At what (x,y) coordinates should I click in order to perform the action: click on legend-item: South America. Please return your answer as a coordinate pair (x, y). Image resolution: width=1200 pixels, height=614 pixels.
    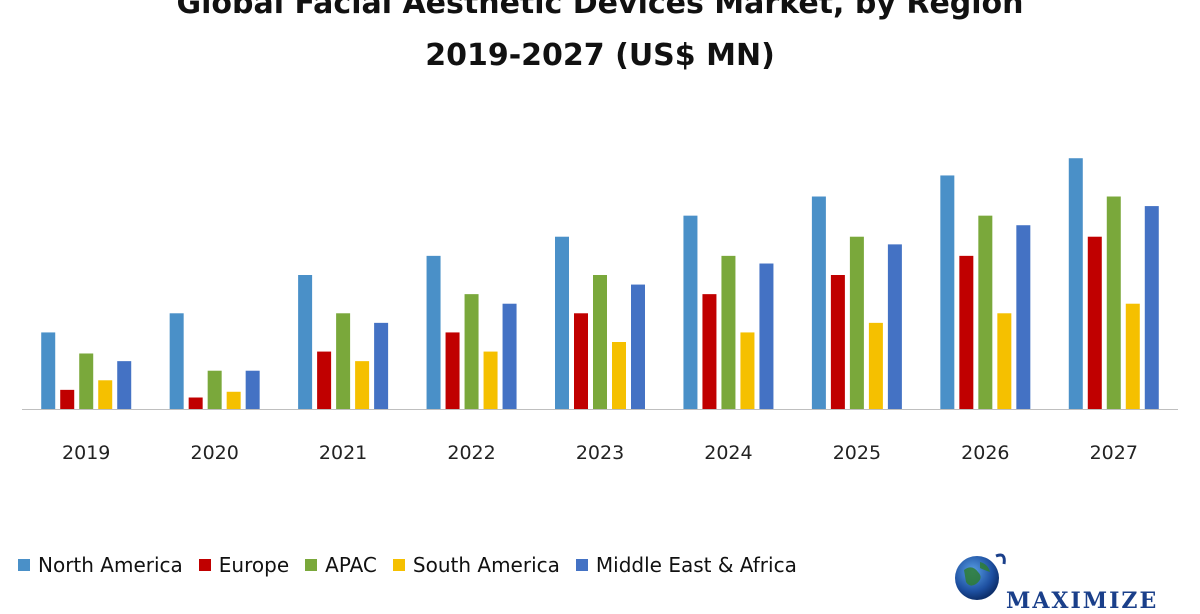
    Looking at the image, I should click on (476, 565).